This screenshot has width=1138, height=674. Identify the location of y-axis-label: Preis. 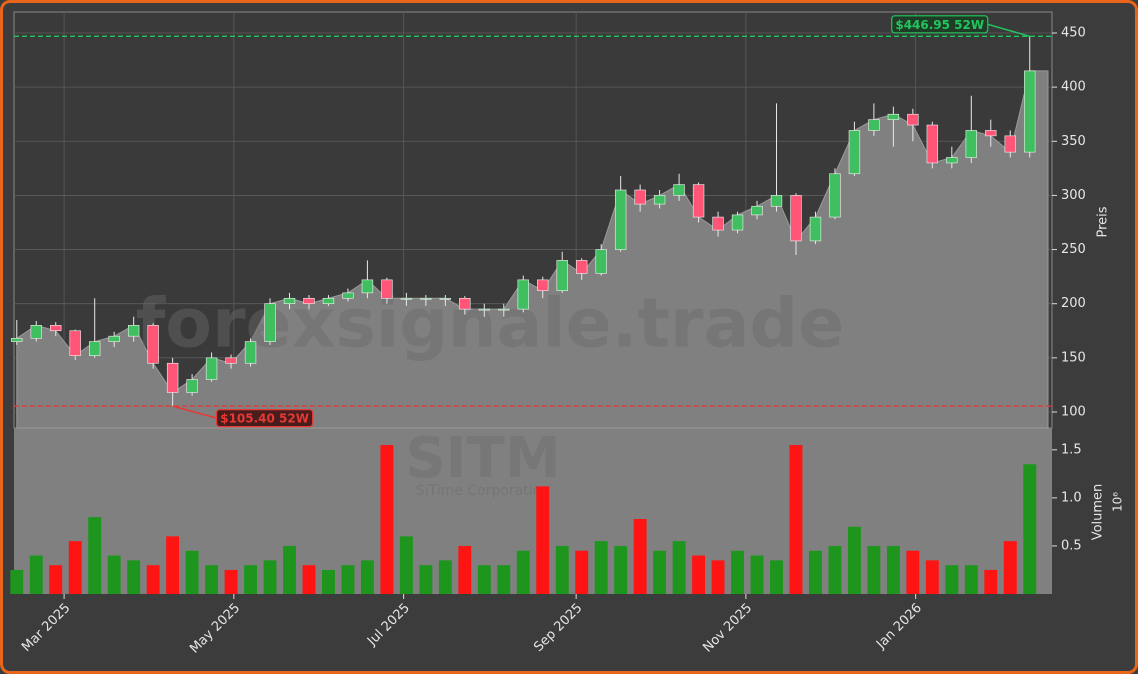
(1103, 221).